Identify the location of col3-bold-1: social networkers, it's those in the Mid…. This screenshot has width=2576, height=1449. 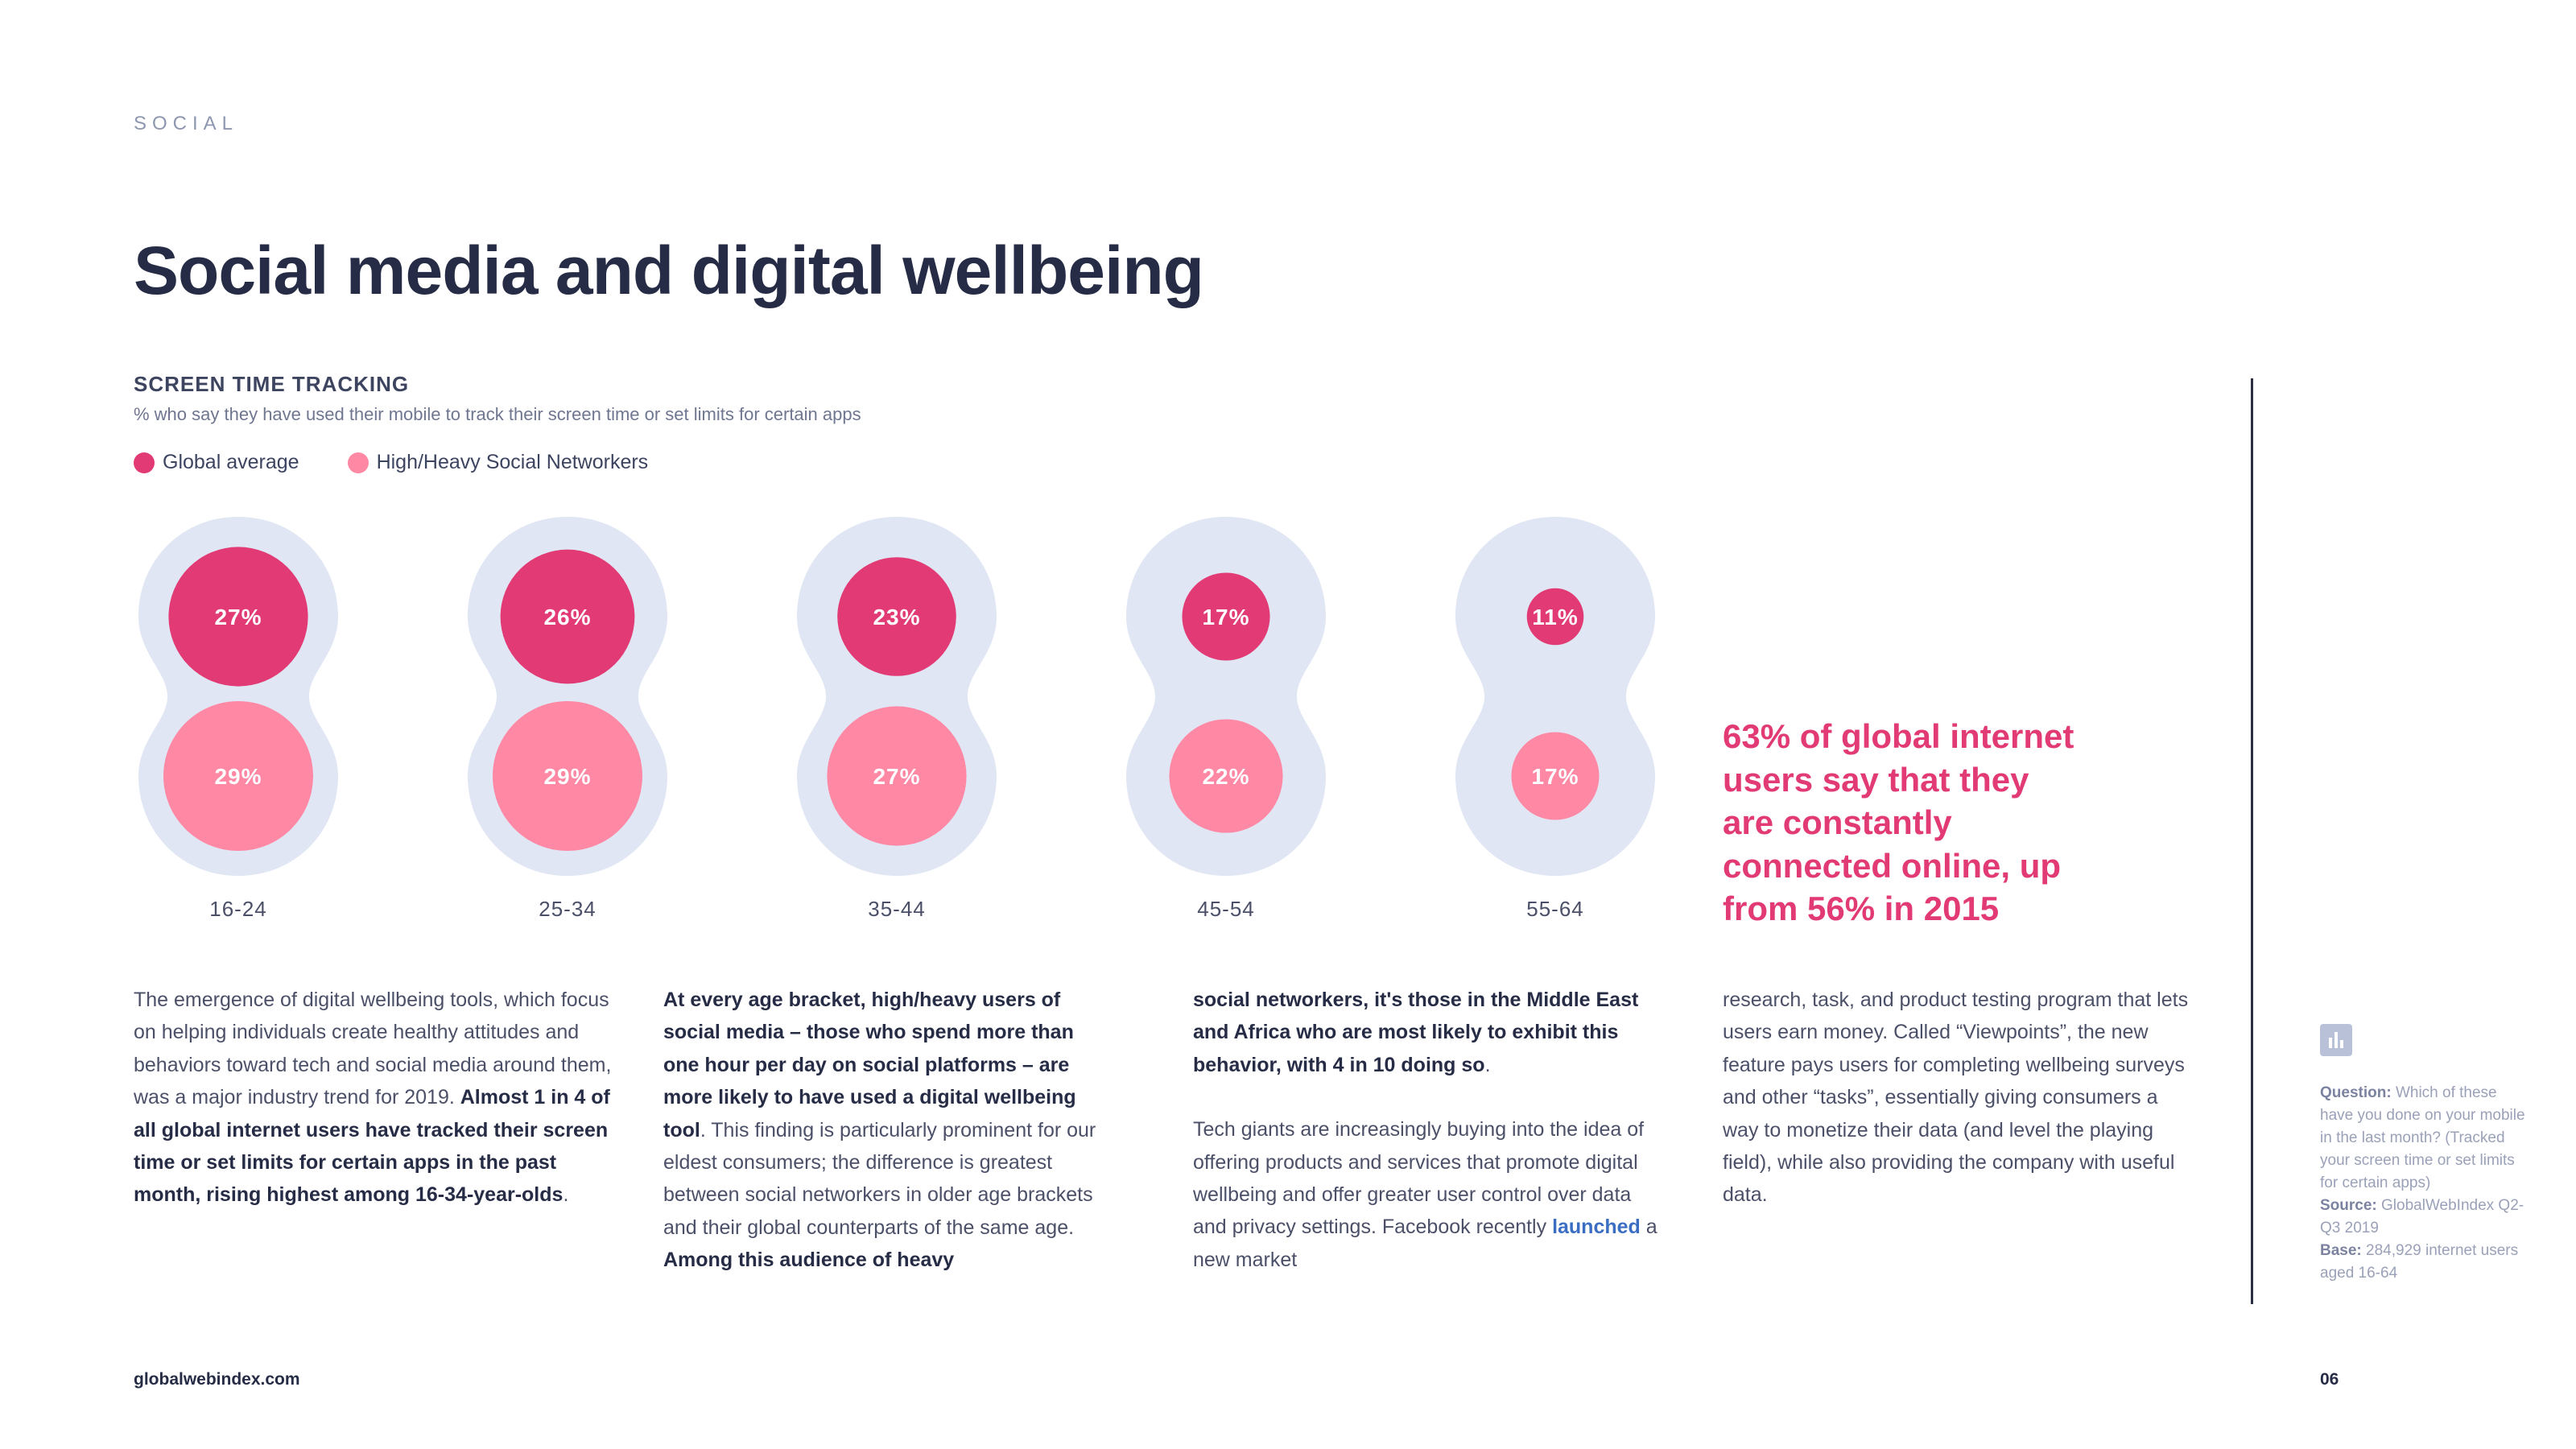
(1416, 1032).